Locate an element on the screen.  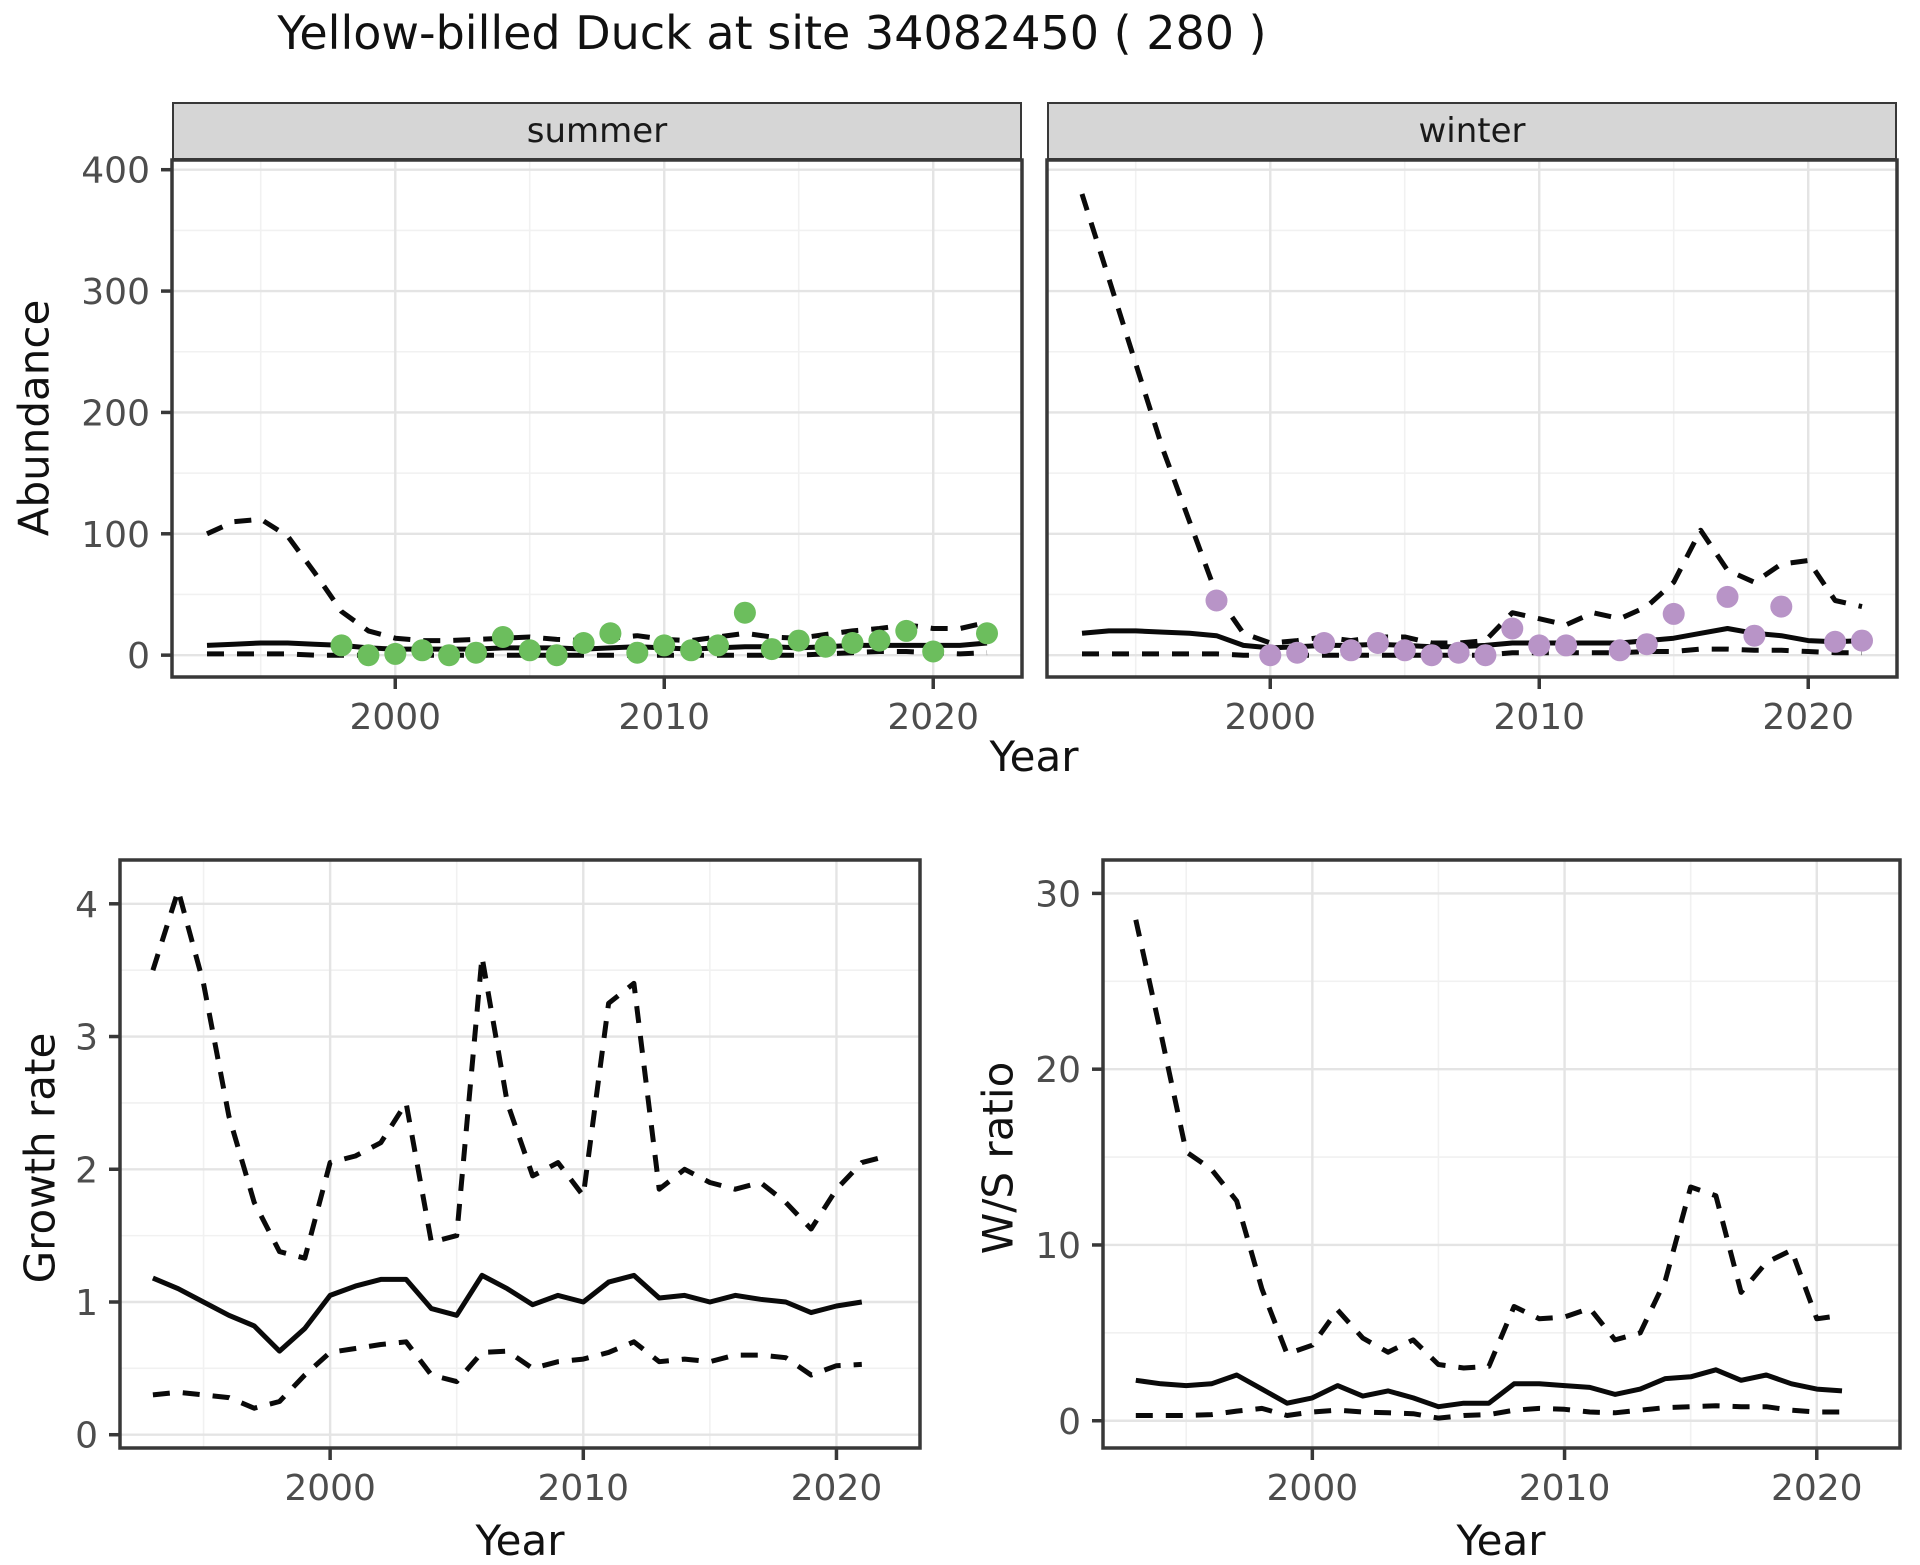
y-tick-label: 3 is located at coordinates (86, 1038).